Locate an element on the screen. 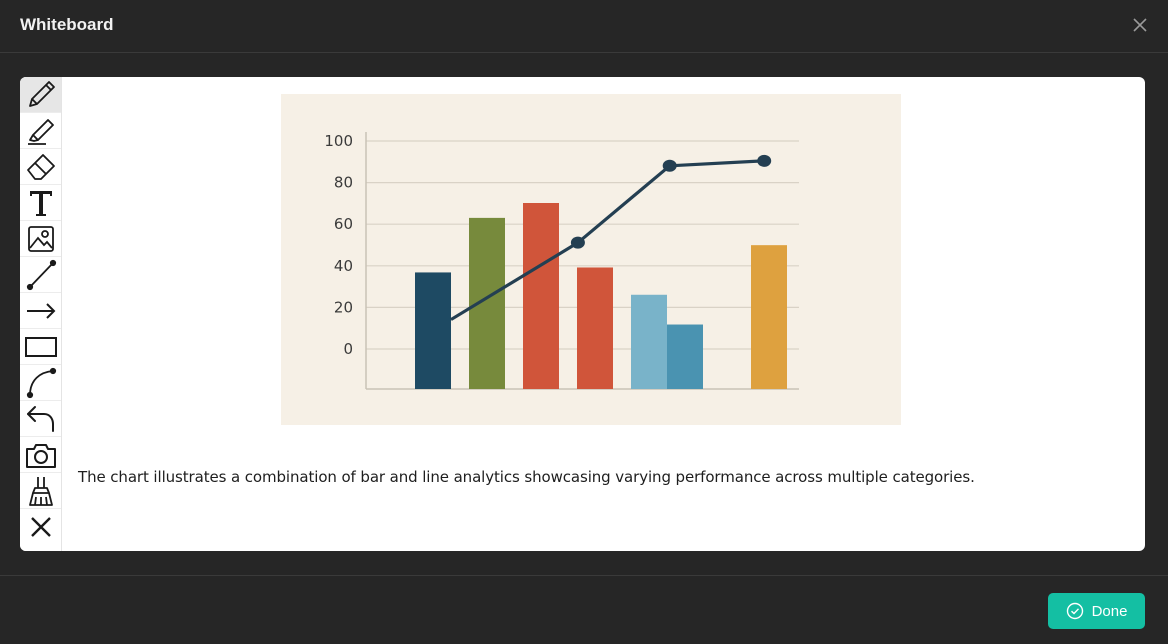 The width and height of the screenshot is (1168, 644). camera-tool is located at coordinates (40, 455).